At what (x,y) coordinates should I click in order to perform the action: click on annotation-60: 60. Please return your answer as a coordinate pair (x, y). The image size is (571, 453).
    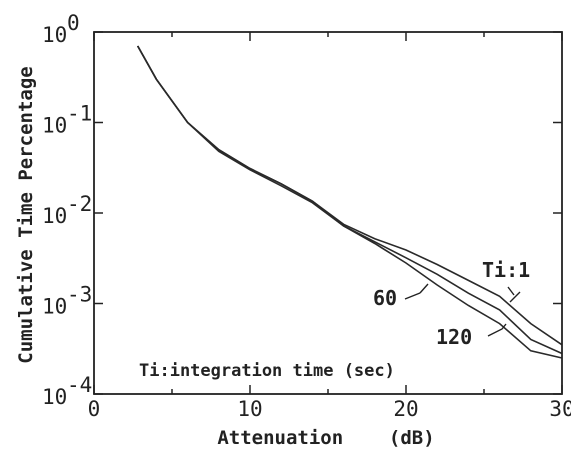
    Looking at the image, I should click on (385, 298).